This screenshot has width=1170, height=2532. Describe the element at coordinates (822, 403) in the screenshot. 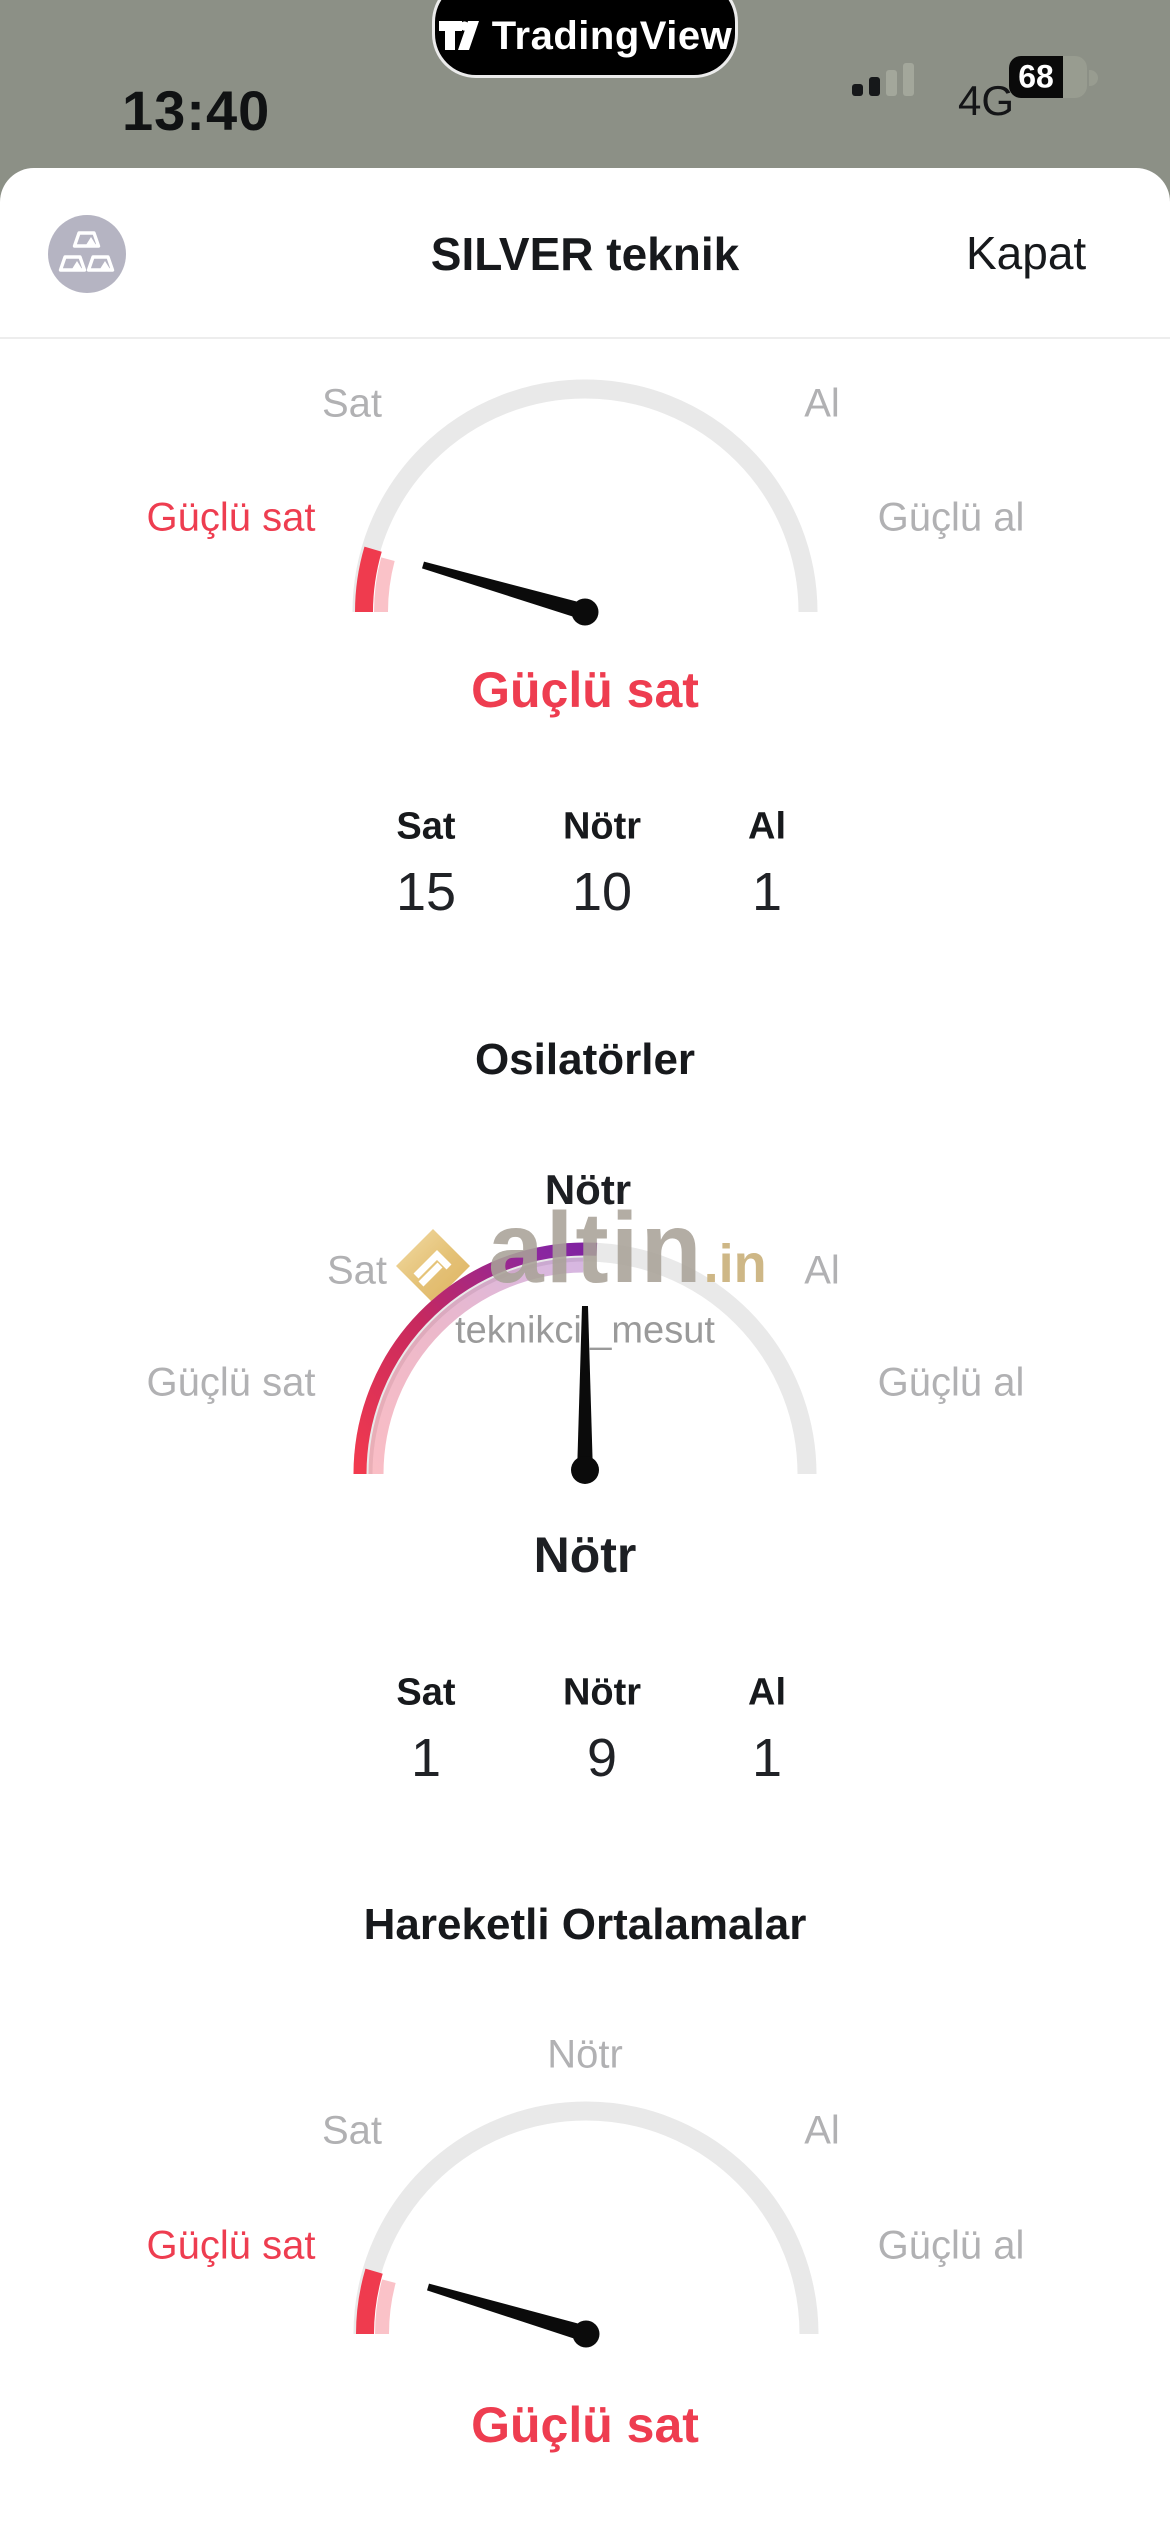

I see `summary-buy-label: Al` at that location.